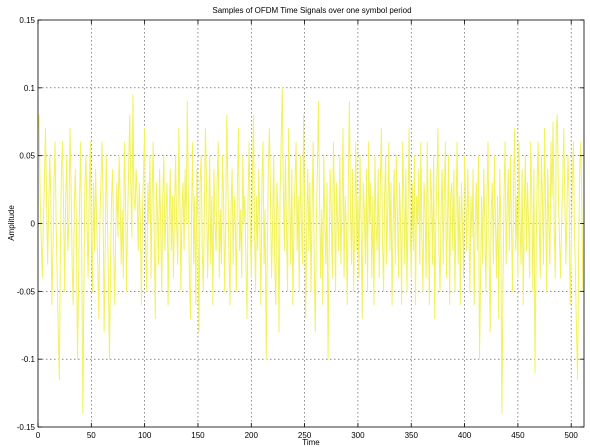 This screenshot has width=590, height=447. What do you see at coordinates (412, 435) in the screenshot?
I see `x-tick-label: 350` at bounding box center [412, 435].